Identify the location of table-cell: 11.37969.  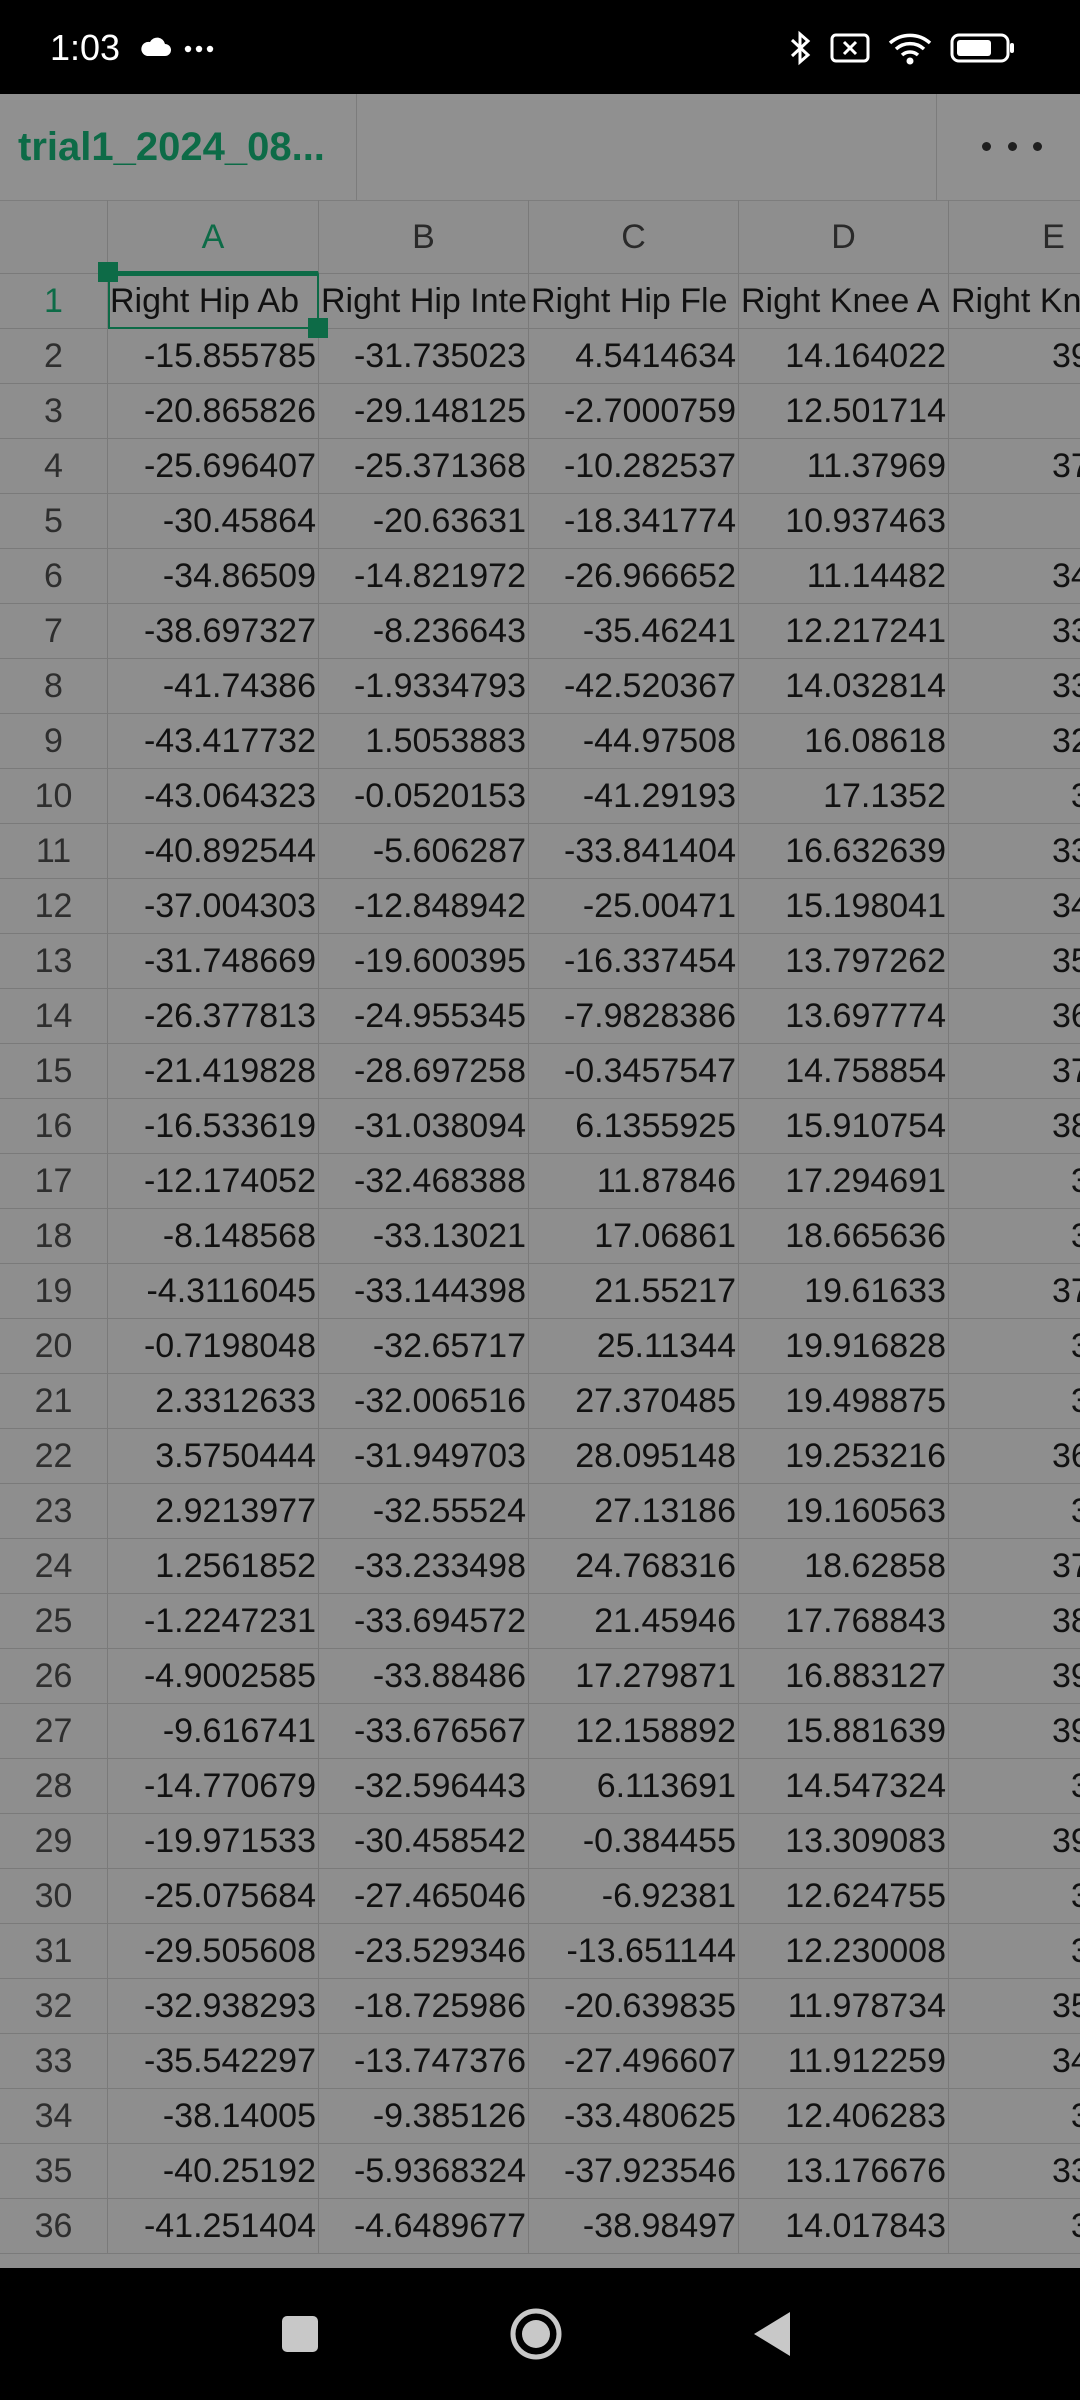
(844, 466).